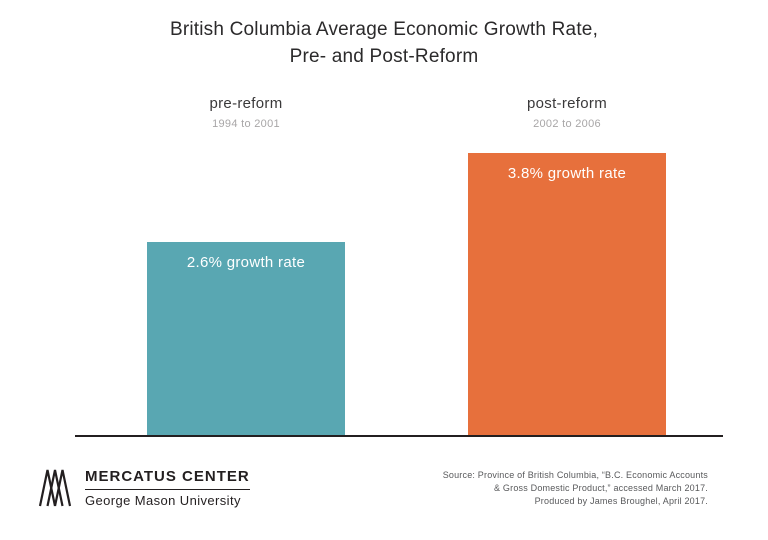 The height and width of the screenshot is (540, 768). I want to click on source-line-3: Produced by James Broughel, April 2017., so click(621, 501).